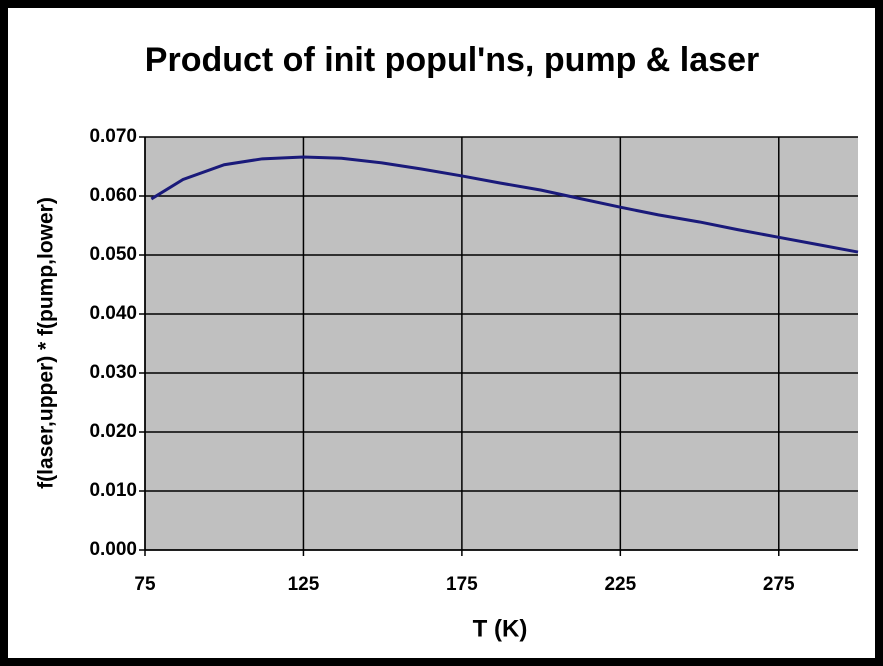  What do you see at coordinates (46, 343) in the screenshot?
I see `y-axis-label: f(laser,upper) * f(pump,lower)` at bounding box center [46, 343].